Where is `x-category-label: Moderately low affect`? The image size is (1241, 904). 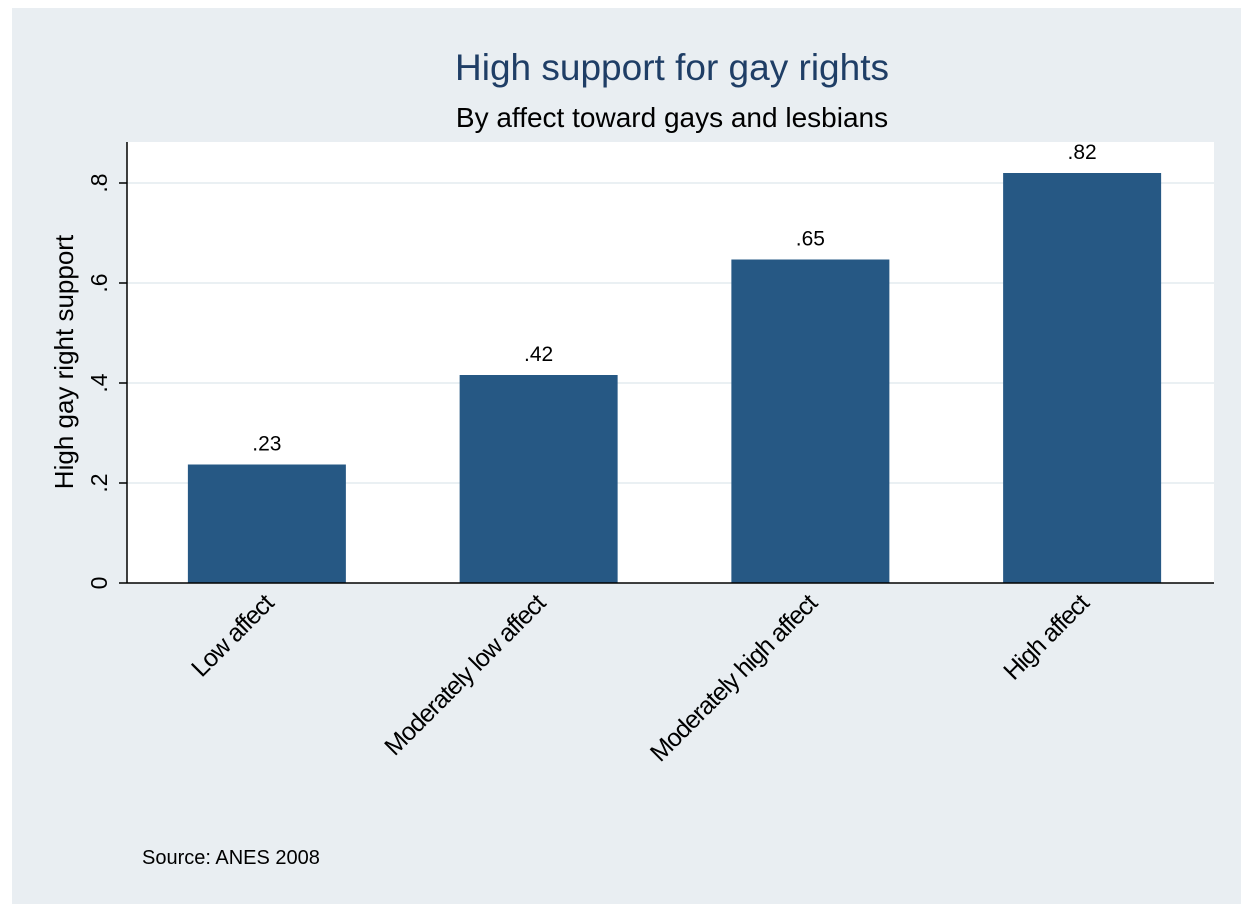 x-category-label: Moderately low affect is located at coordinates (465, 675).